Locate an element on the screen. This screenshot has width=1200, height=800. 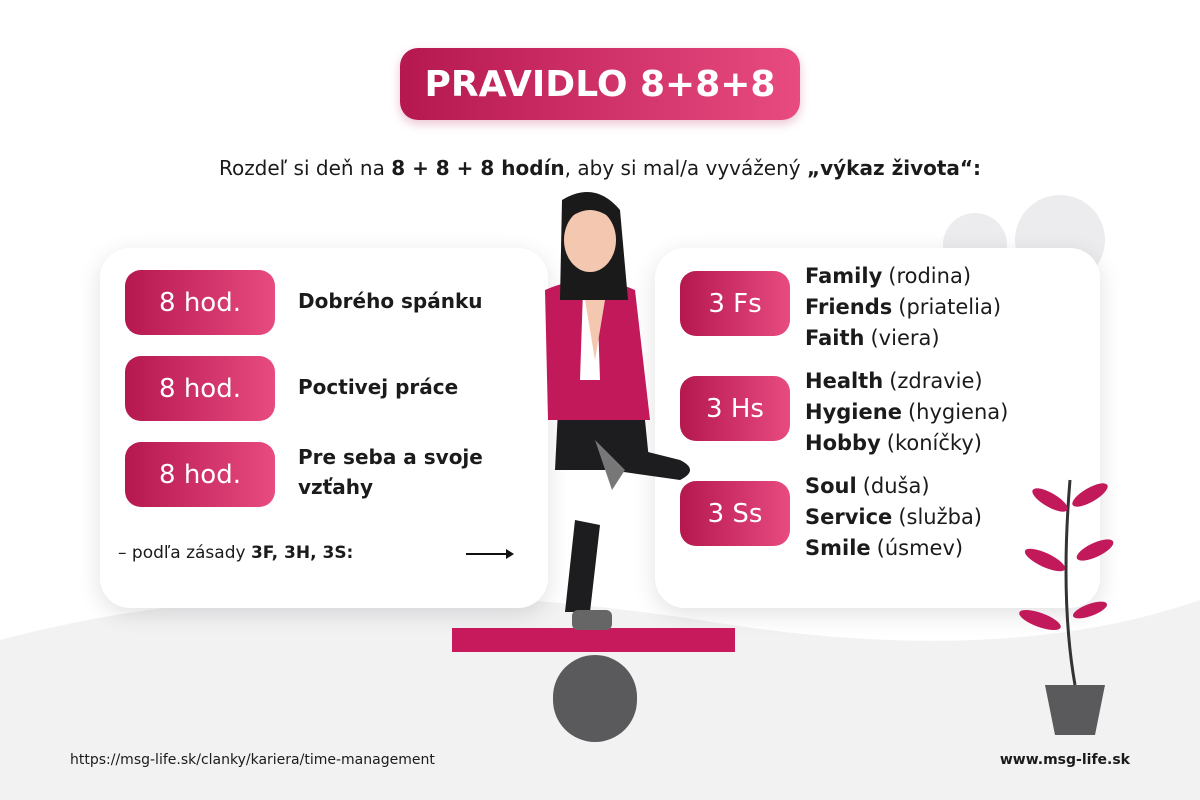
item-meaning: (úsmev) is located at coordinates (920, 548).